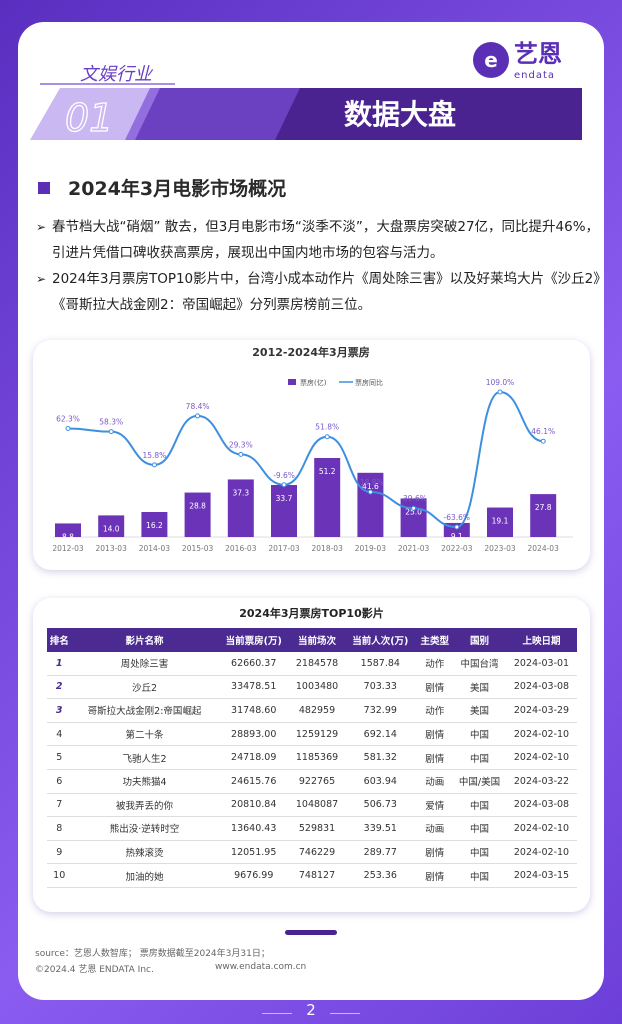 The height and width of the screenshot is (1024, 622). I want to click on page-title: 数据大盘, so click(400, 114).